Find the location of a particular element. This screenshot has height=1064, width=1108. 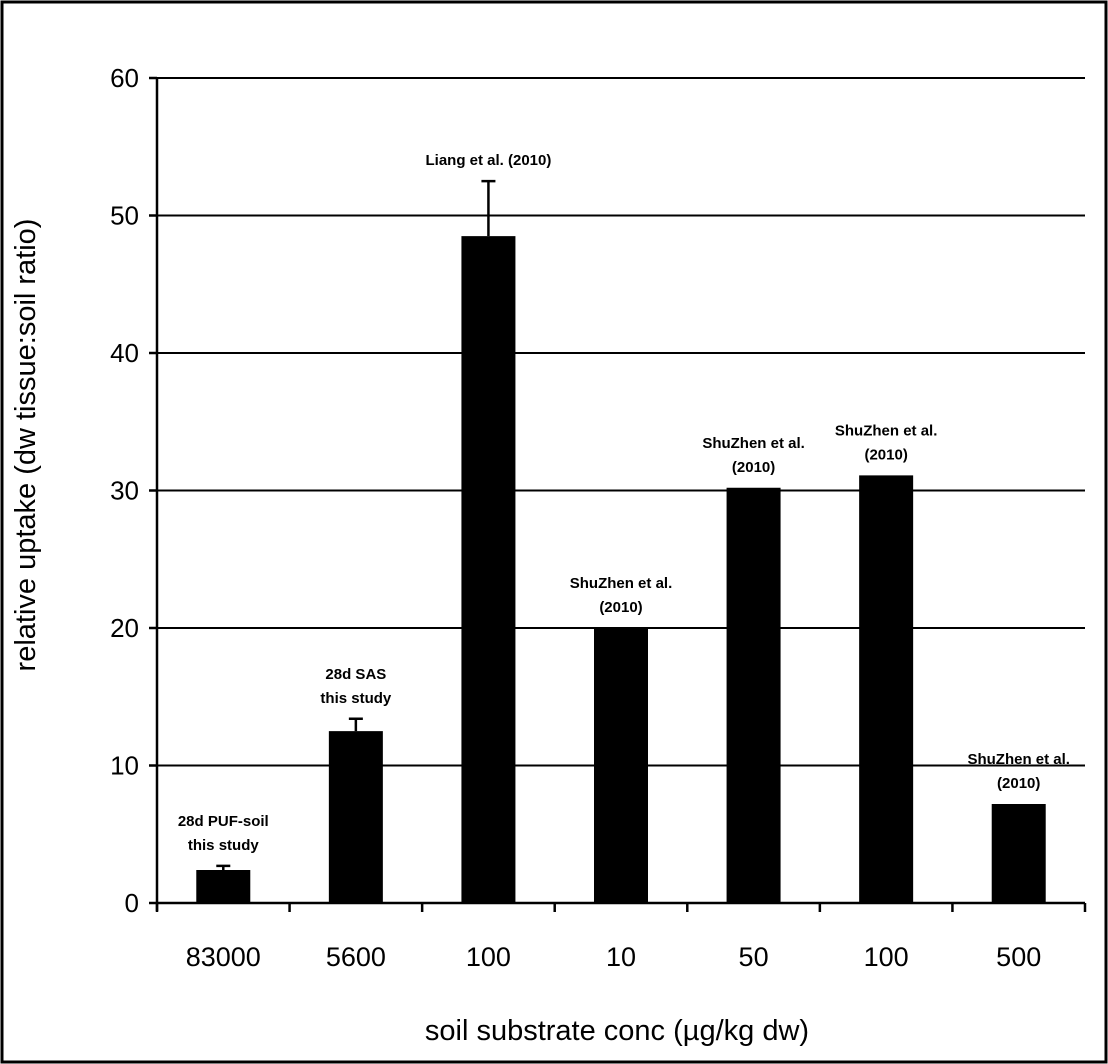

x-tick-label: 500 is located at coordinates (1018, 957).